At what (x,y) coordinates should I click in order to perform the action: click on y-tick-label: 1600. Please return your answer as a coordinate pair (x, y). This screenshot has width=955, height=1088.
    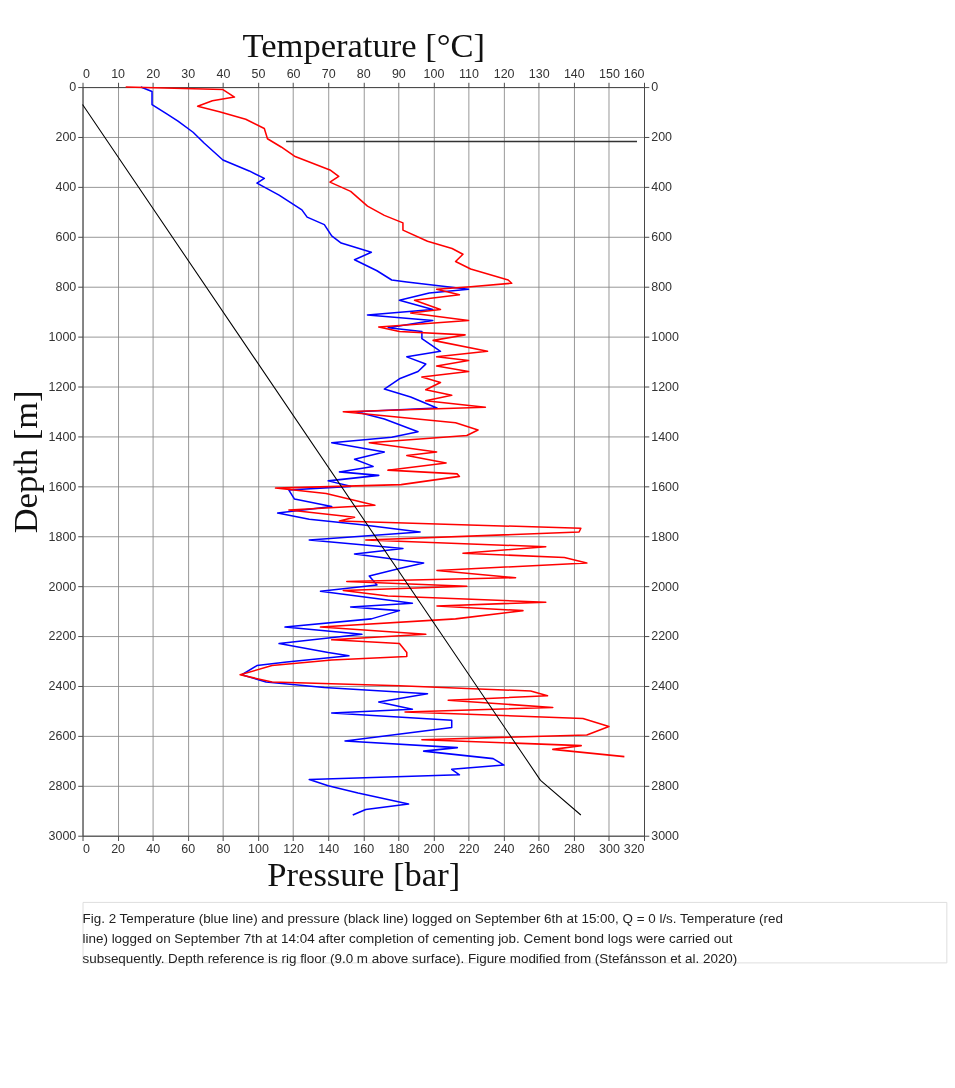
    Looking at the image, I should click on (62, 486).